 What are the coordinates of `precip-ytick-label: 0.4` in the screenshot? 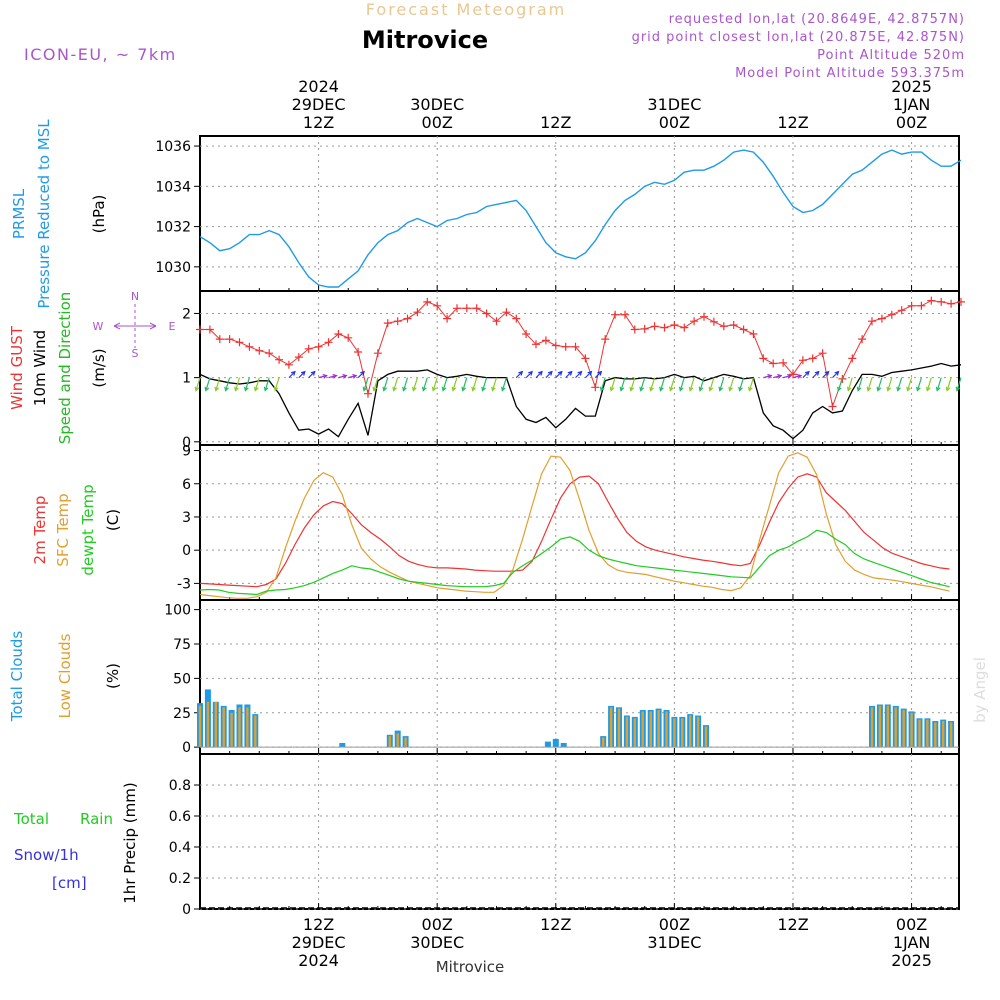 It's located at (180, 848).